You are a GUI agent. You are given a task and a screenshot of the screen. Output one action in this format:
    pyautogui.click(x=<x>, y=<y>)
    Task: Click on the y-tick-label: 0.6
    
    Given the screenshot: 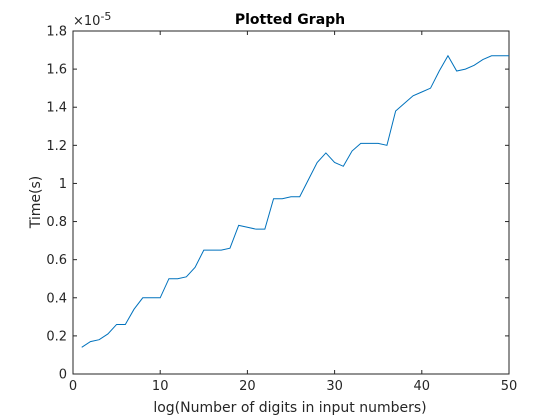 What is the action you would take?
    pyautogui.click(x=56, y=260)
    